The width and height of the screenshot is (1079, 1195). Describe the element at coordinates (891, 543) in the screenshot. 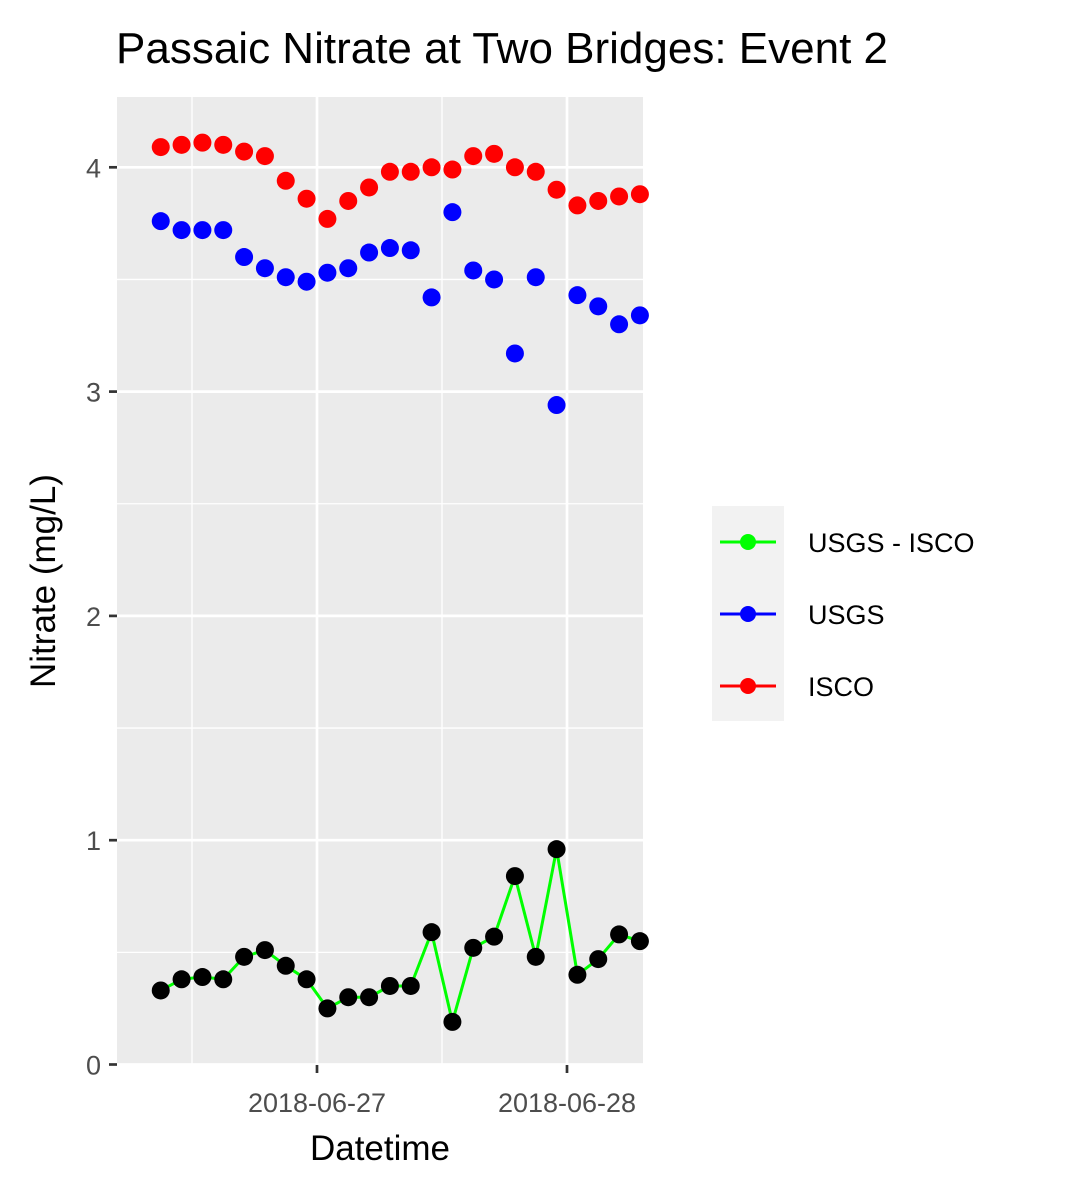

I see `legend-label: USGS - ISCO` at that location.